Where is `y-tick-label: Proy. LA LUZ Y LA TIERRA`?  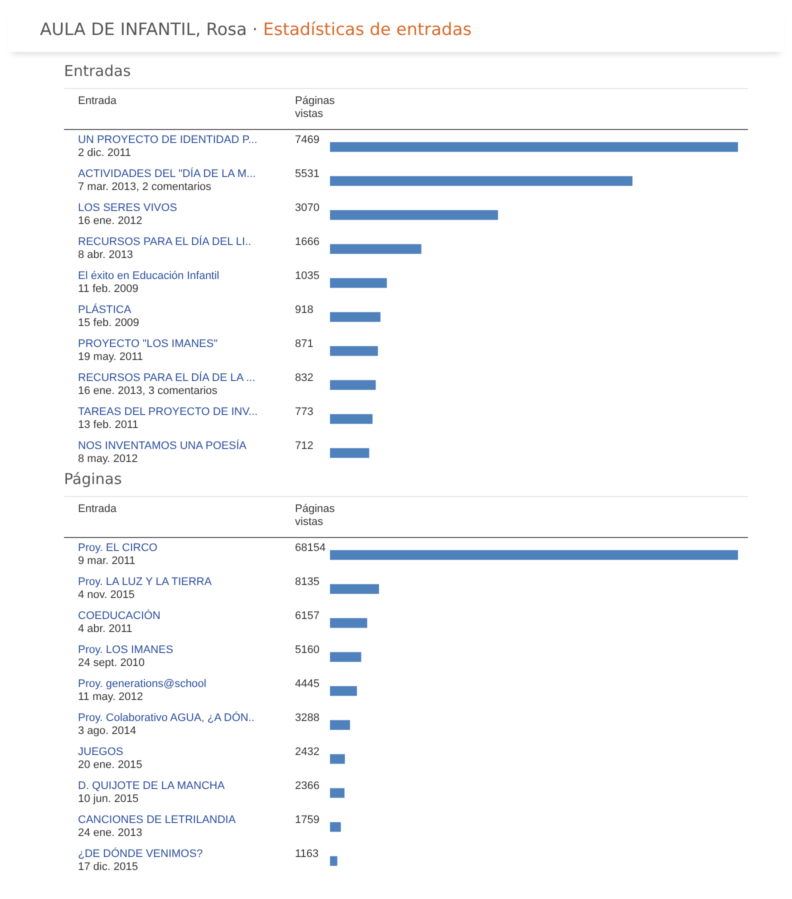 y-tick-label: Proy. LA LUZ Y LA TIERRA is located at coordinates (145, 582).